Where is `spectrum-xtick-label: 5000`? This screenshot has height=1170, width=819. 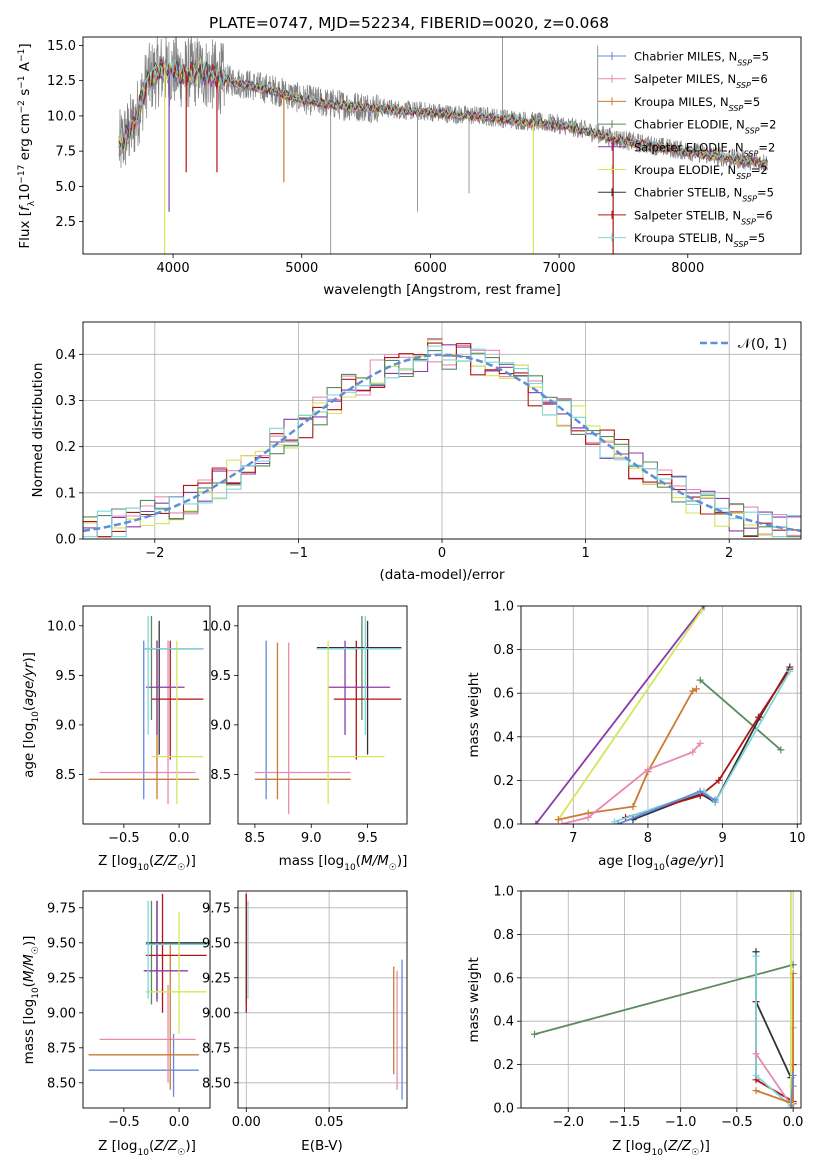 spectrum-xtick-label: 5000 is located at coordinates (301, 268).